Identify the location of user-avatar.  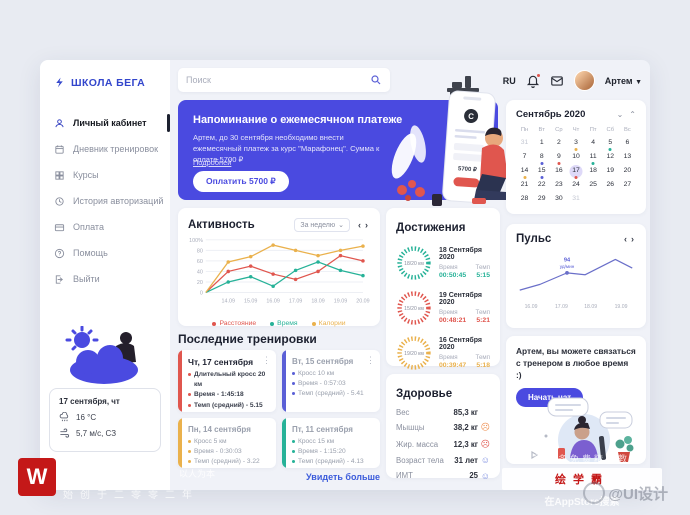
(584, 80).